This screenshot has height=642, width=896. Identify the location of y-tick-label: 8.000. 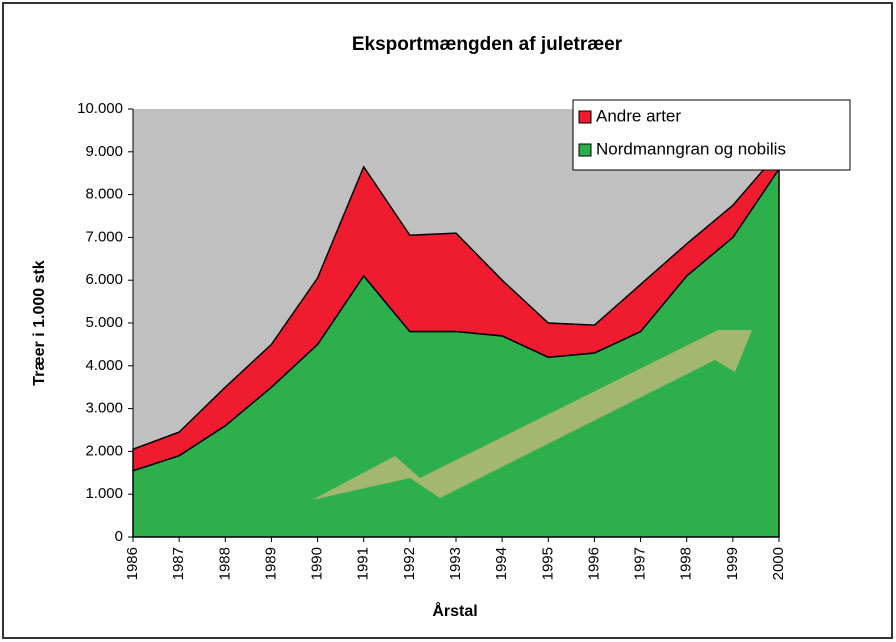
(104, 194).